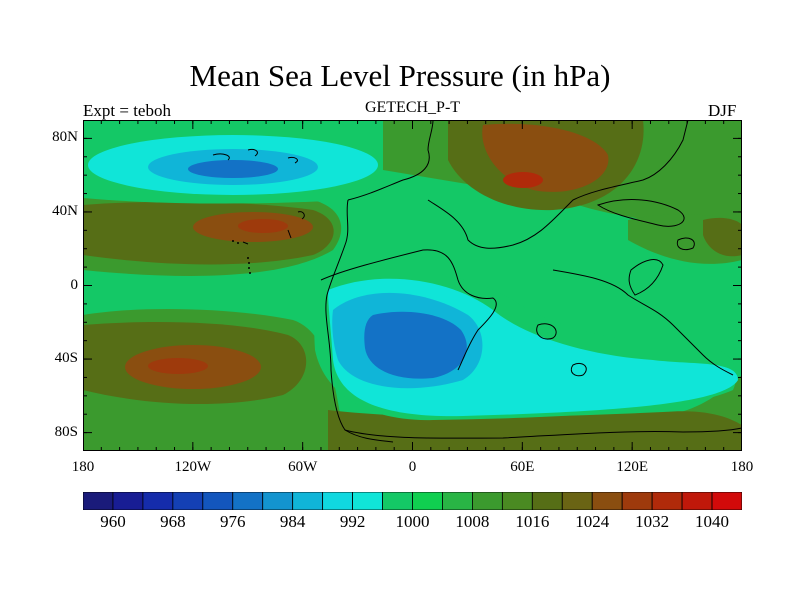  I want to click on lon-tick-label: 120W, so click(193, 467).